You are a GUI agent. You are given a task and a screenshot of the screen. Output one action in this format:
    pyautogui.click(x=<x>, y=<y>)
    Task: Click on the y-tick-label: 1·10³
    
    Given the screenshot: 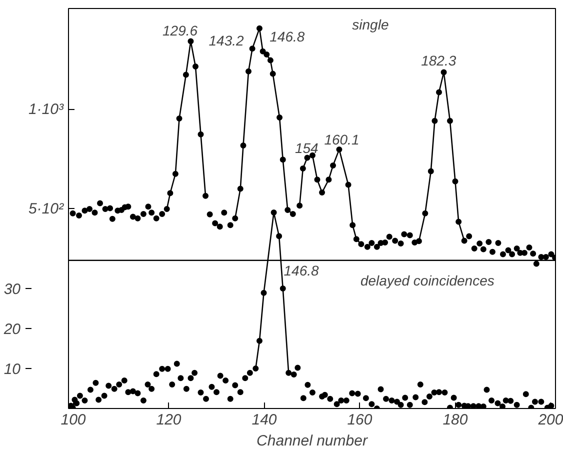 What is the action you would take?
    pyautogui.click(x=46, y=109)
    